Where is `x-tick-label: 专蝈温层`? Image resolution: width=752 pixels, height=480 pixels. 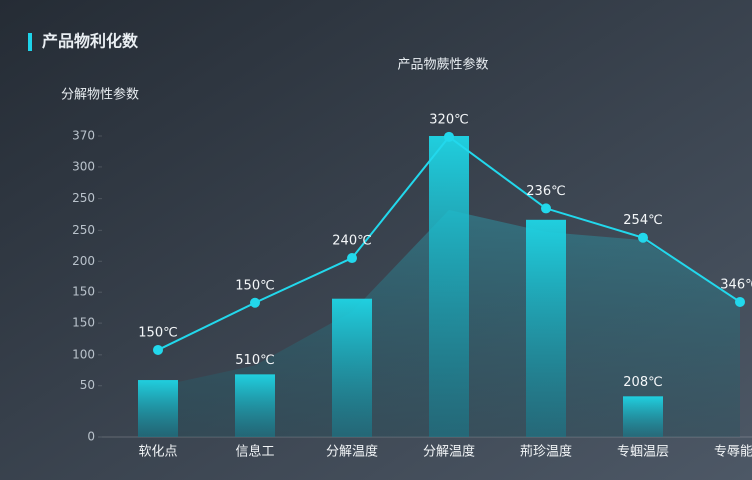
x-tick-label: 专蝈温层 is located at coordinates (643, 452).